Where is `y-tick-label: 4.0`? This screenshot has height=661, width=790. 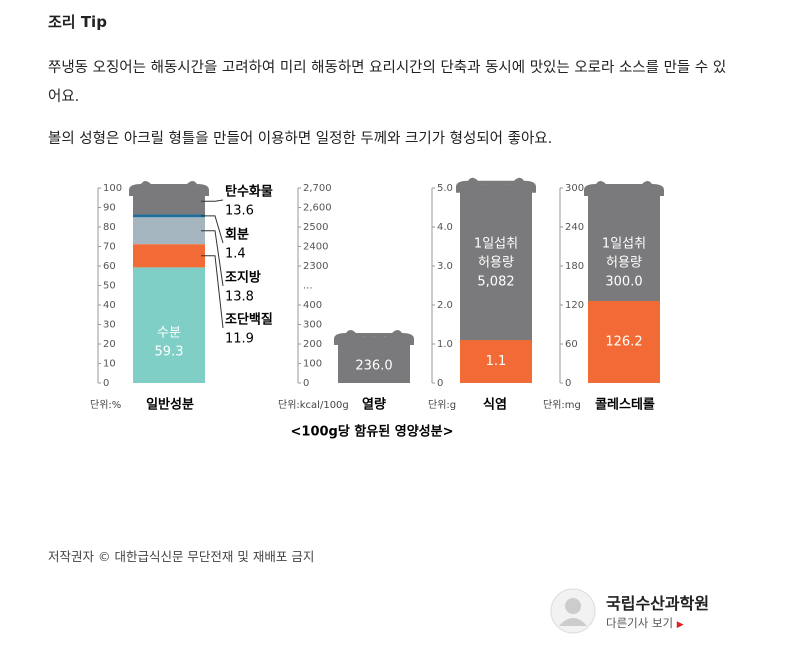 y-tick-label: 4.0 is located at coordinates (445, 227).